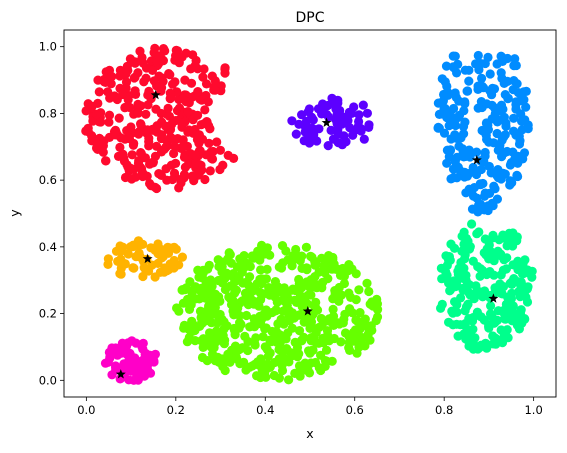  What do you see at coordinates (51, 213) in the screenshot?
I see `y-axis-ticks: 0.0 0.2 0.4 0.6 0.8 1.0` at bounding box center [51, 213].